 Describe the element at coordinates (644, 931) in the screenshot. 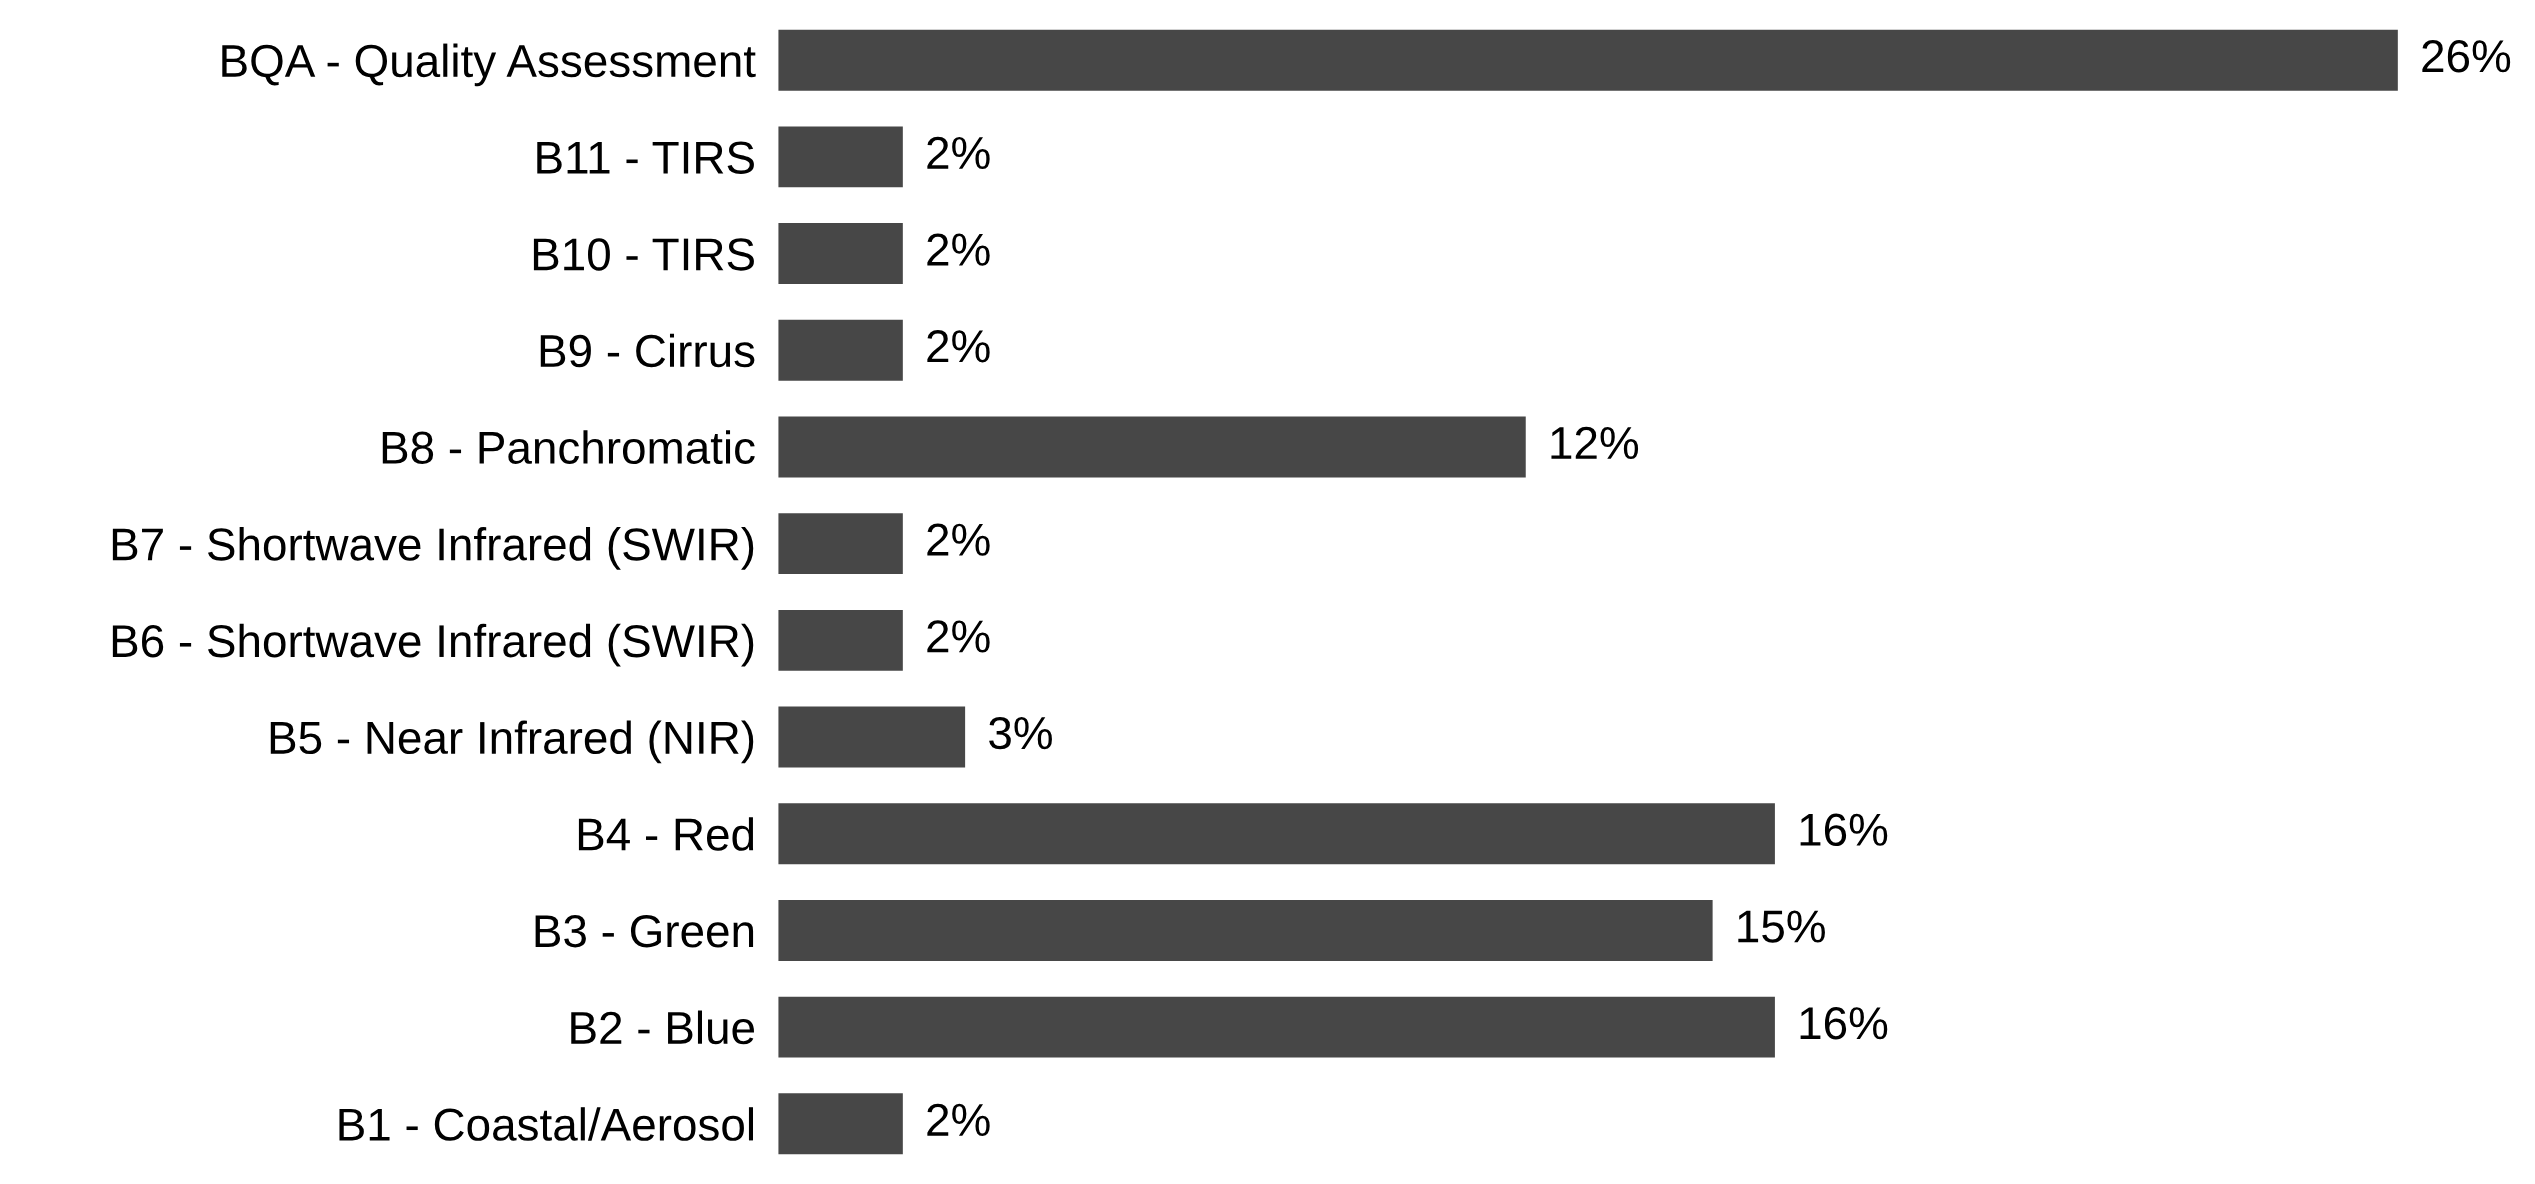

I see `y-tick-label: B3 - Green` at that location.